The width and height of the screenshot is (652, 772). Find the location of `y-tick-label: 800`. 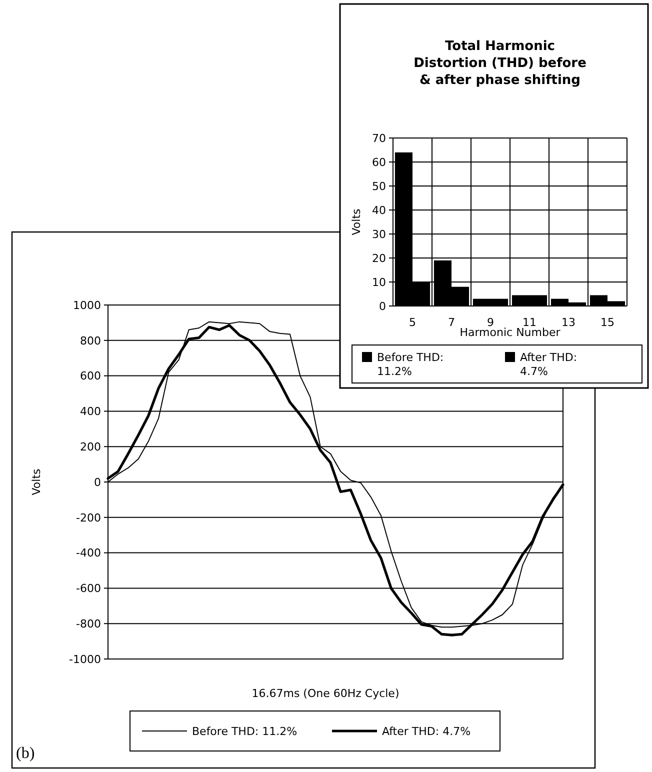

y-tick-label: 800 is located at coordinates (90, 341).